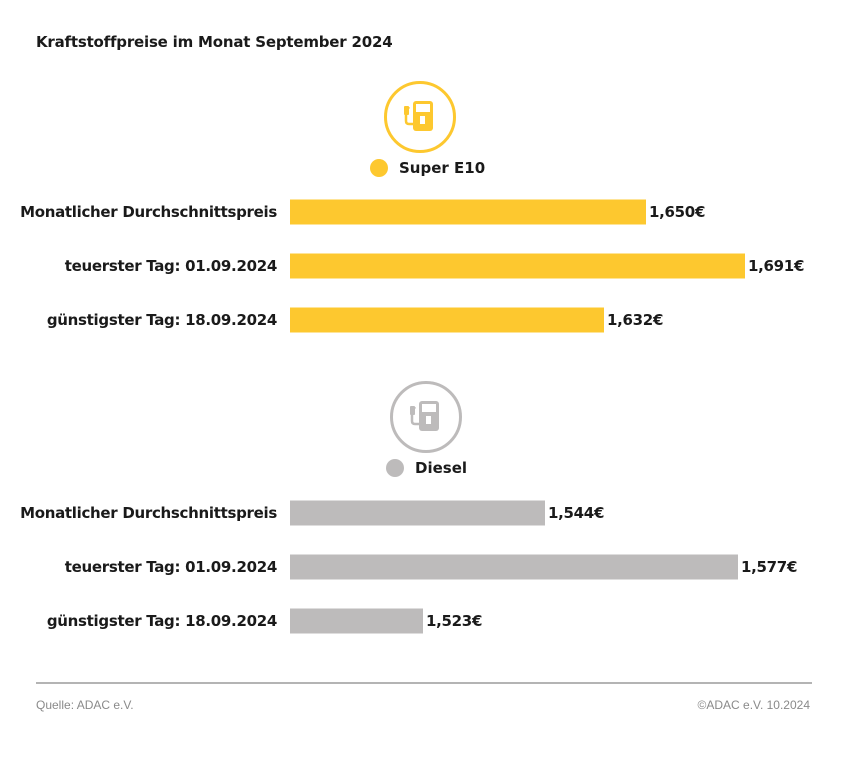  What do you see at coordinates (85, 705) in the screenshot?
I see `source-note: Quelle: ADAC e.V.` at bounding box center [85, 705].